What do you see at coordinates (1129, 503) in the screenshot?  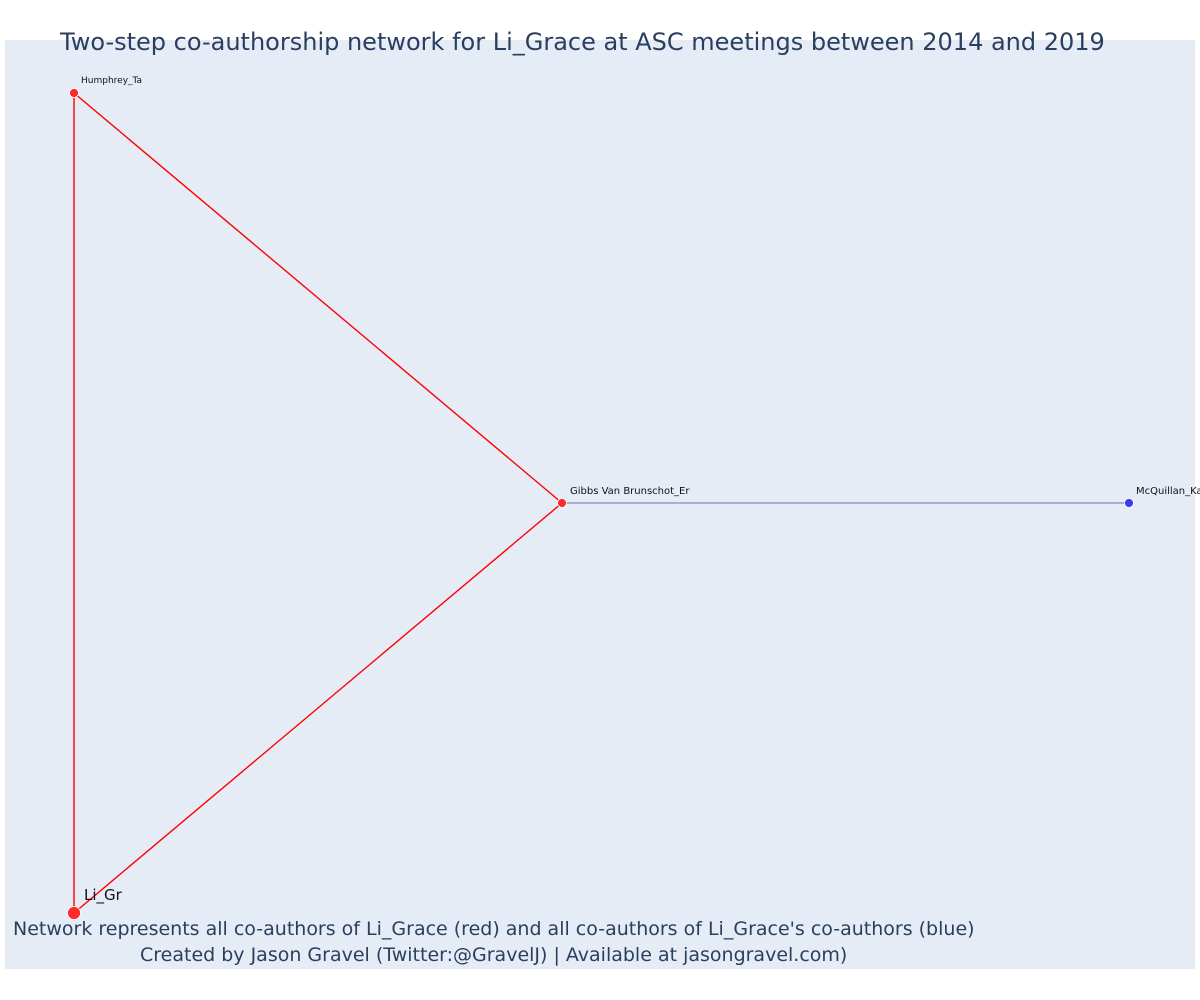 I see `node-mcquillan-ka` at bounding box center [1129, 503].